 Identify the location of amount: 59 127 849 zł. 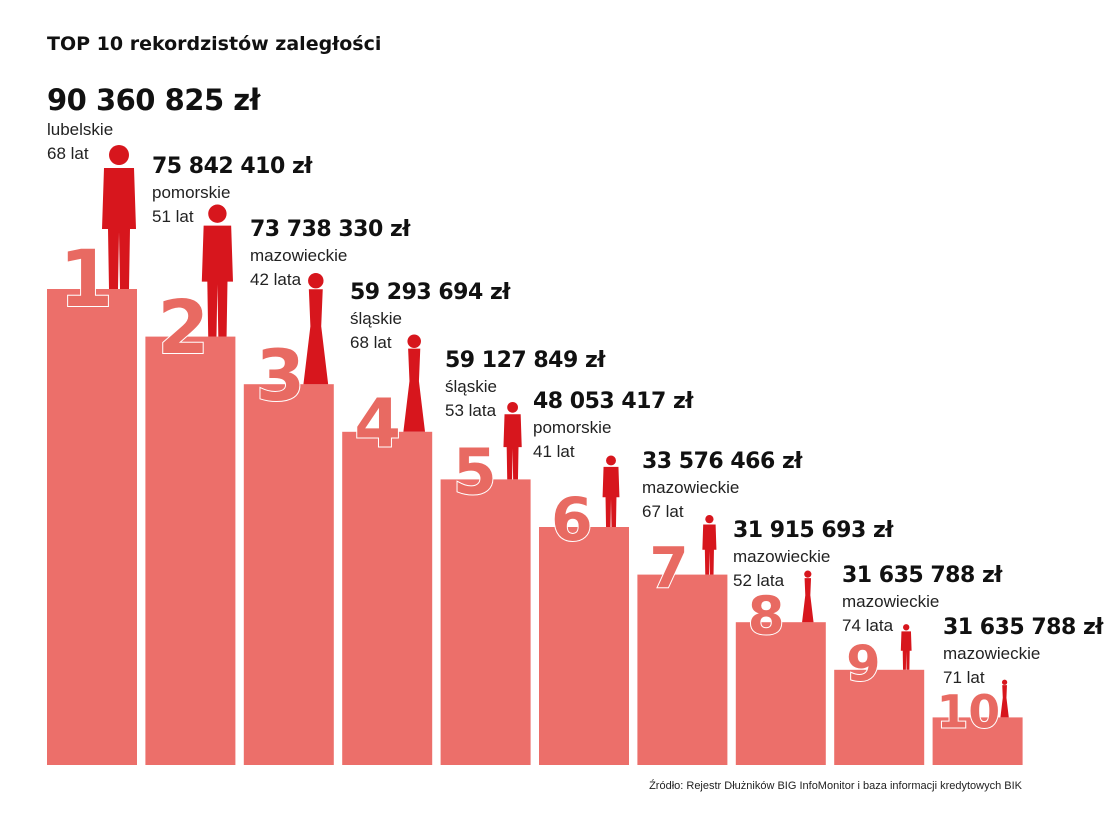
(525, 360).